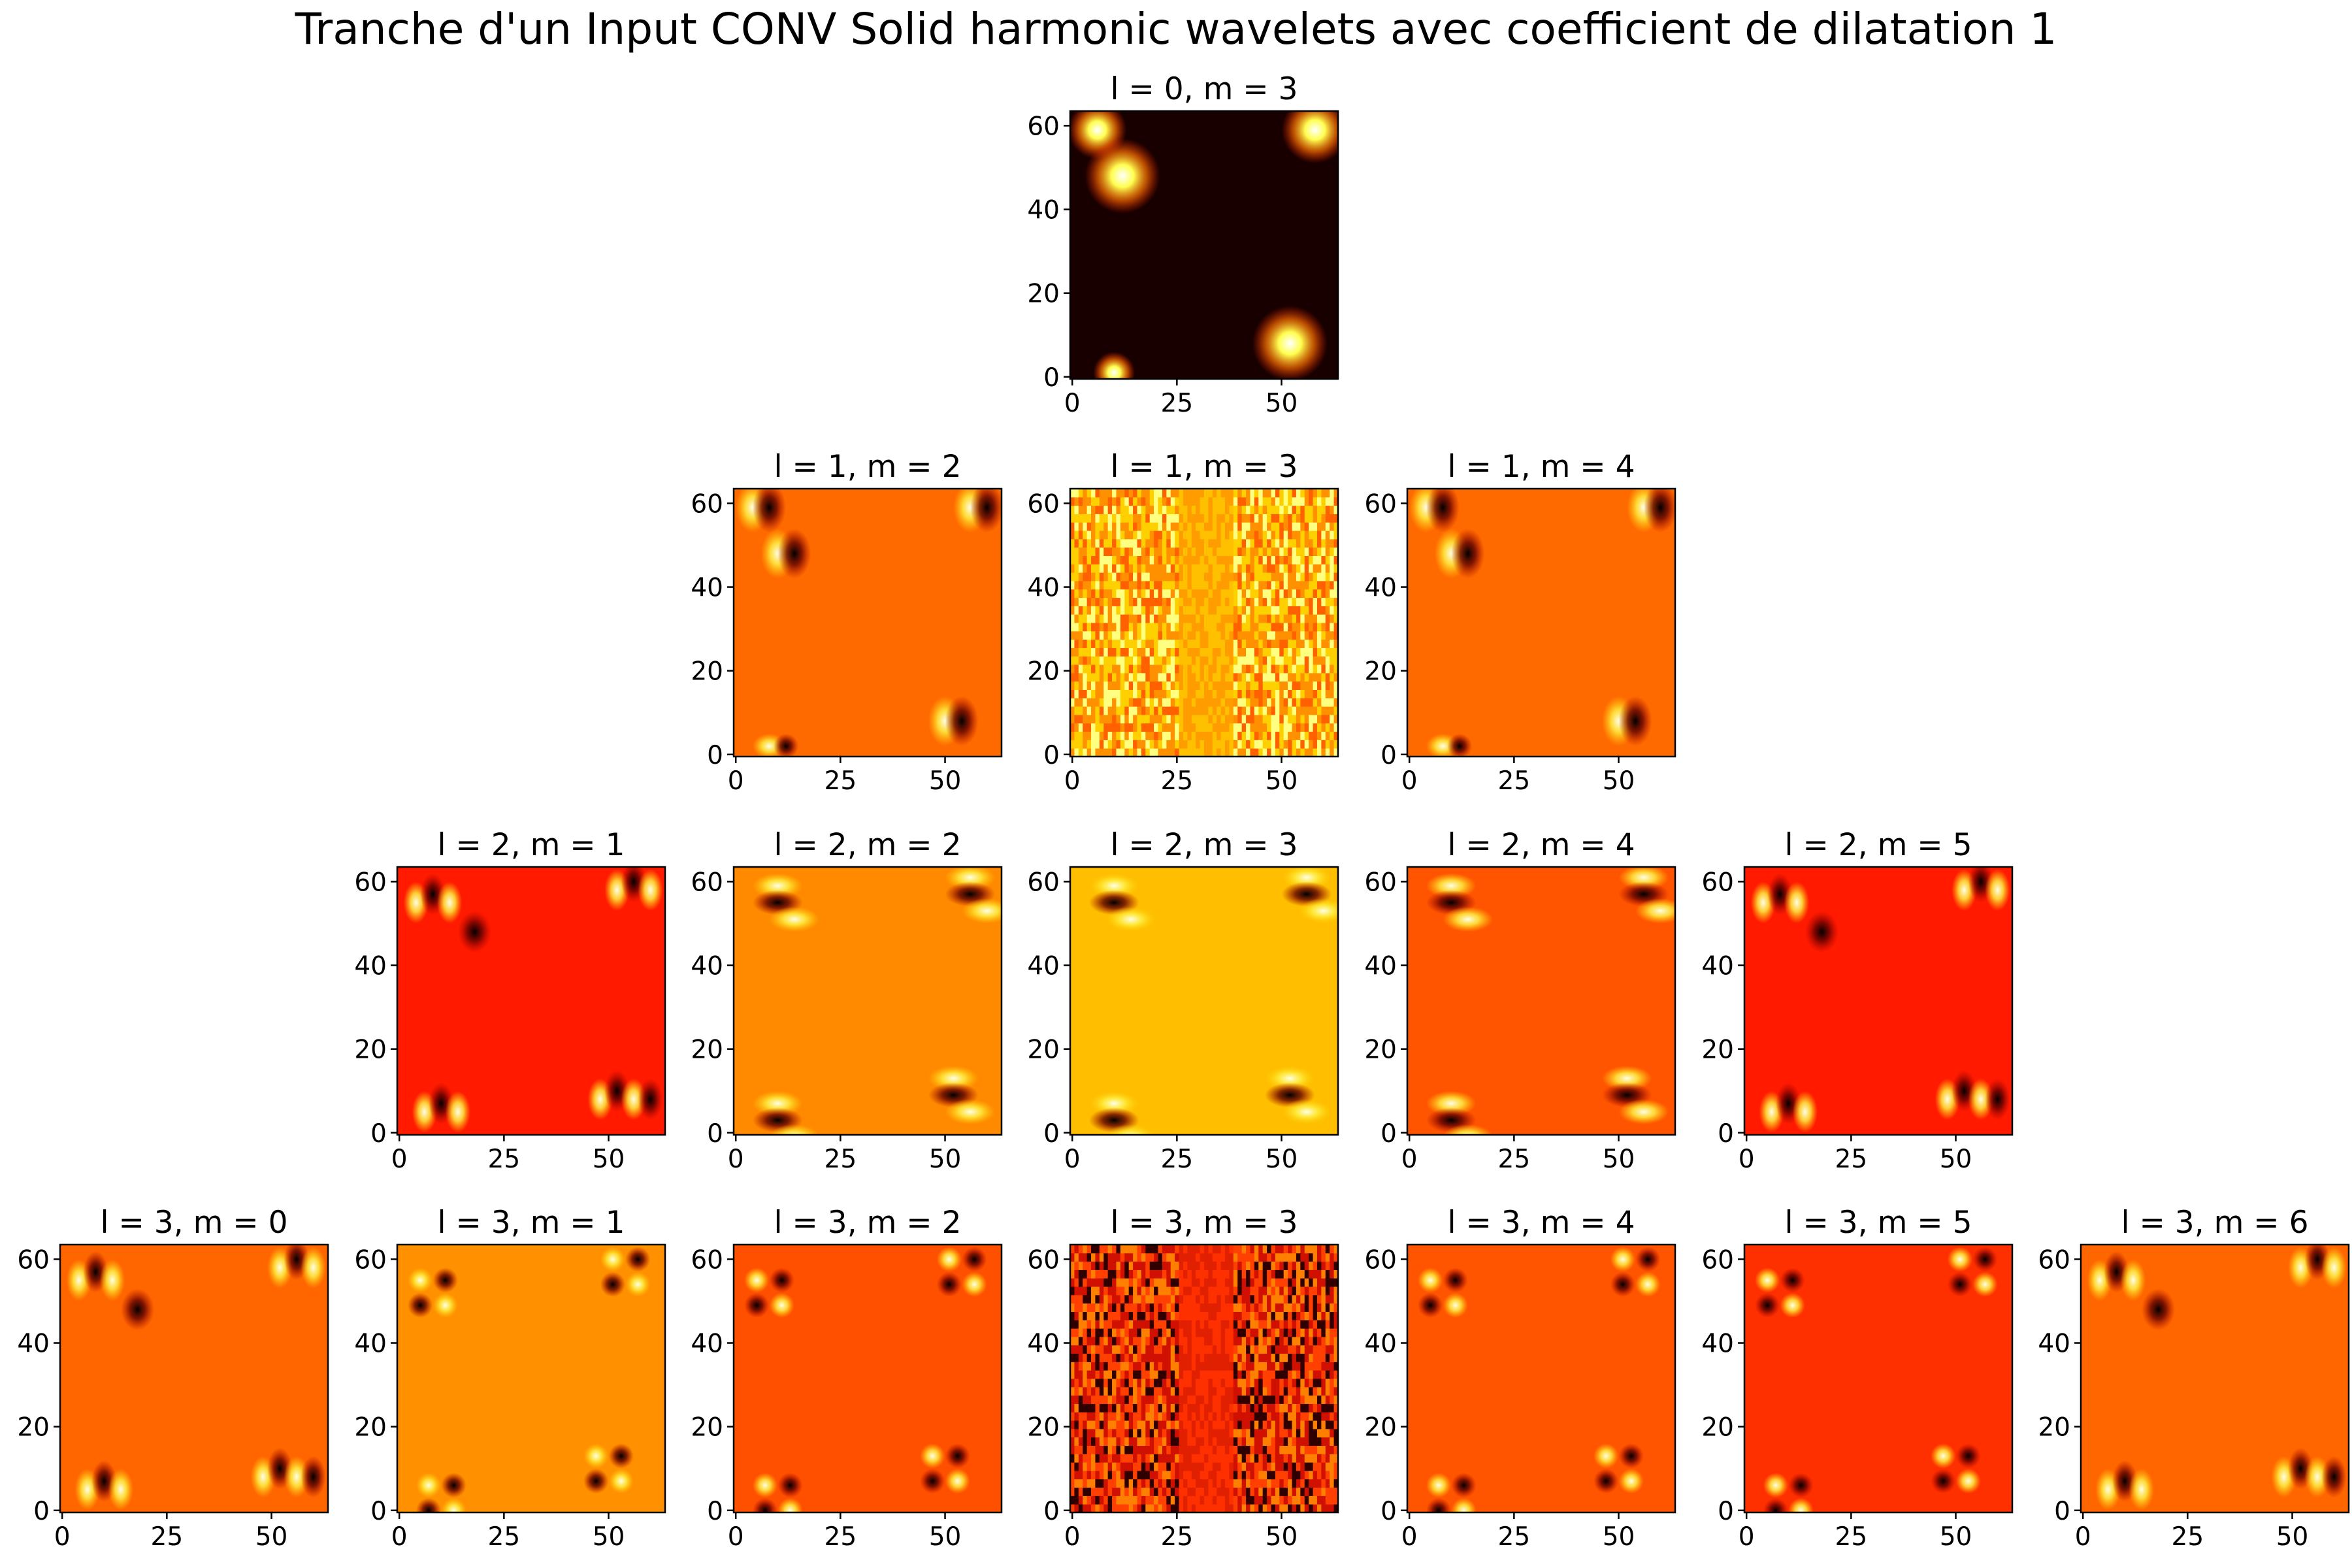  Describe the element at coordinates (1177, 1537) in the screenshot. I see `x-tick-label: 25` at that location.